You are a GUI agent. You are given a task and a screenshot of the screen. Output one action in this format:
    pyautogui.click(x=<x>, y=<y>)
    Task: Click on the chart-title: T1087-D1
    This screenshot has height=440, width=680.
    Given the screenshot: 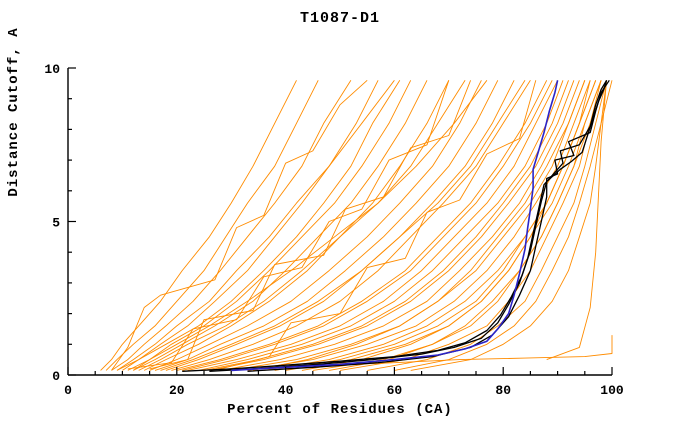 What is the action you would take?
    pyautogui.click(x=339, y=18)
    